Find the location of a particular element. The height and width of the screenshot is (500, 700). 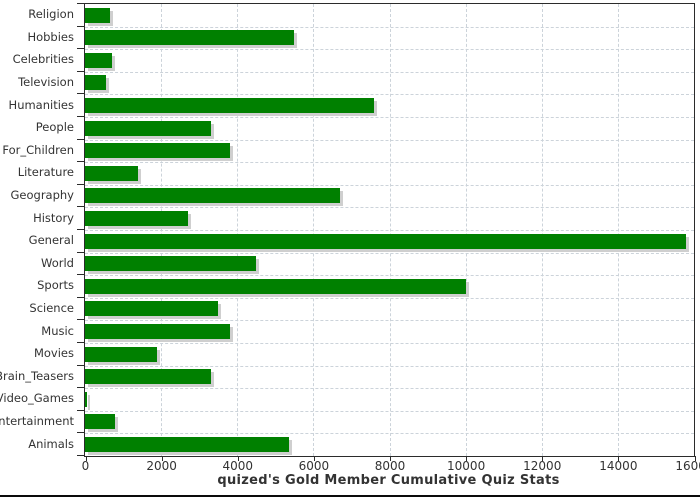

category-label-movies: Movies is located at coordinates (53, 353).